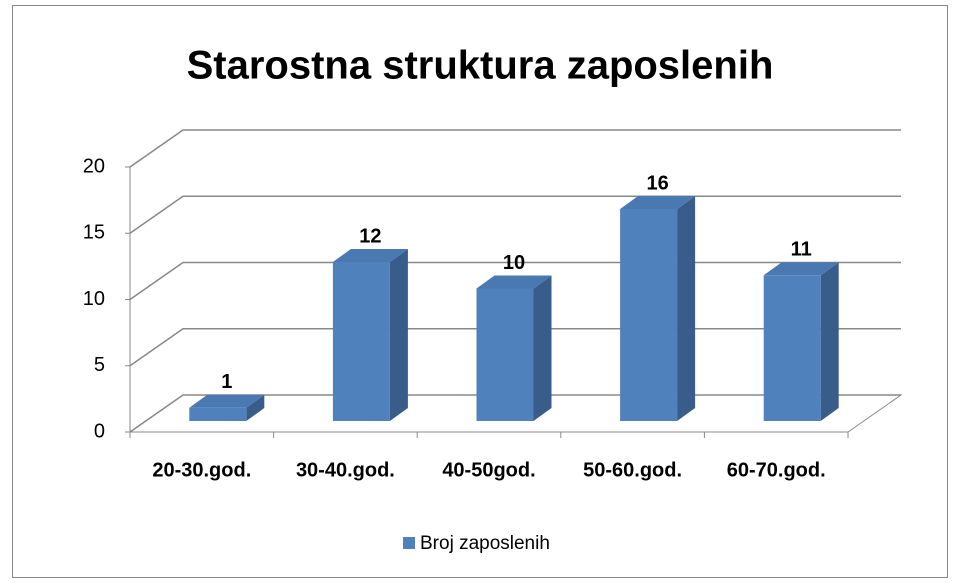  What do you see at coordinates (99, 365) in the screenshot?
I see `y-tick-label: 5` at bounding box center [99, 365].